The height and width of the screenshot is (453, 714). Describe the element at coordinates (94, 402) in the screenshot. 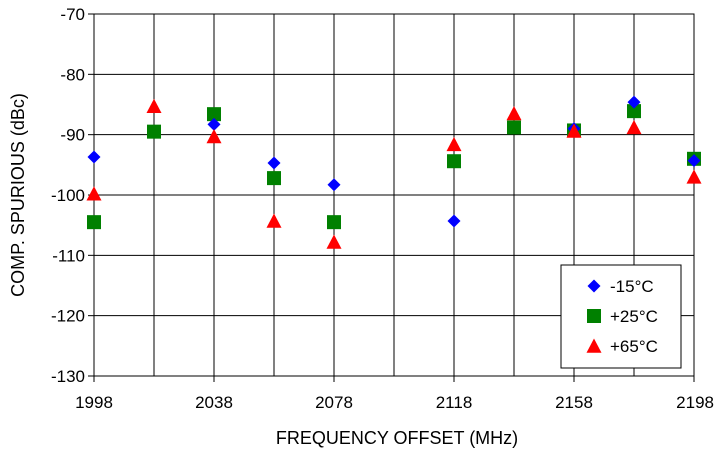

I see `x-tick-label: 1998` at that location.